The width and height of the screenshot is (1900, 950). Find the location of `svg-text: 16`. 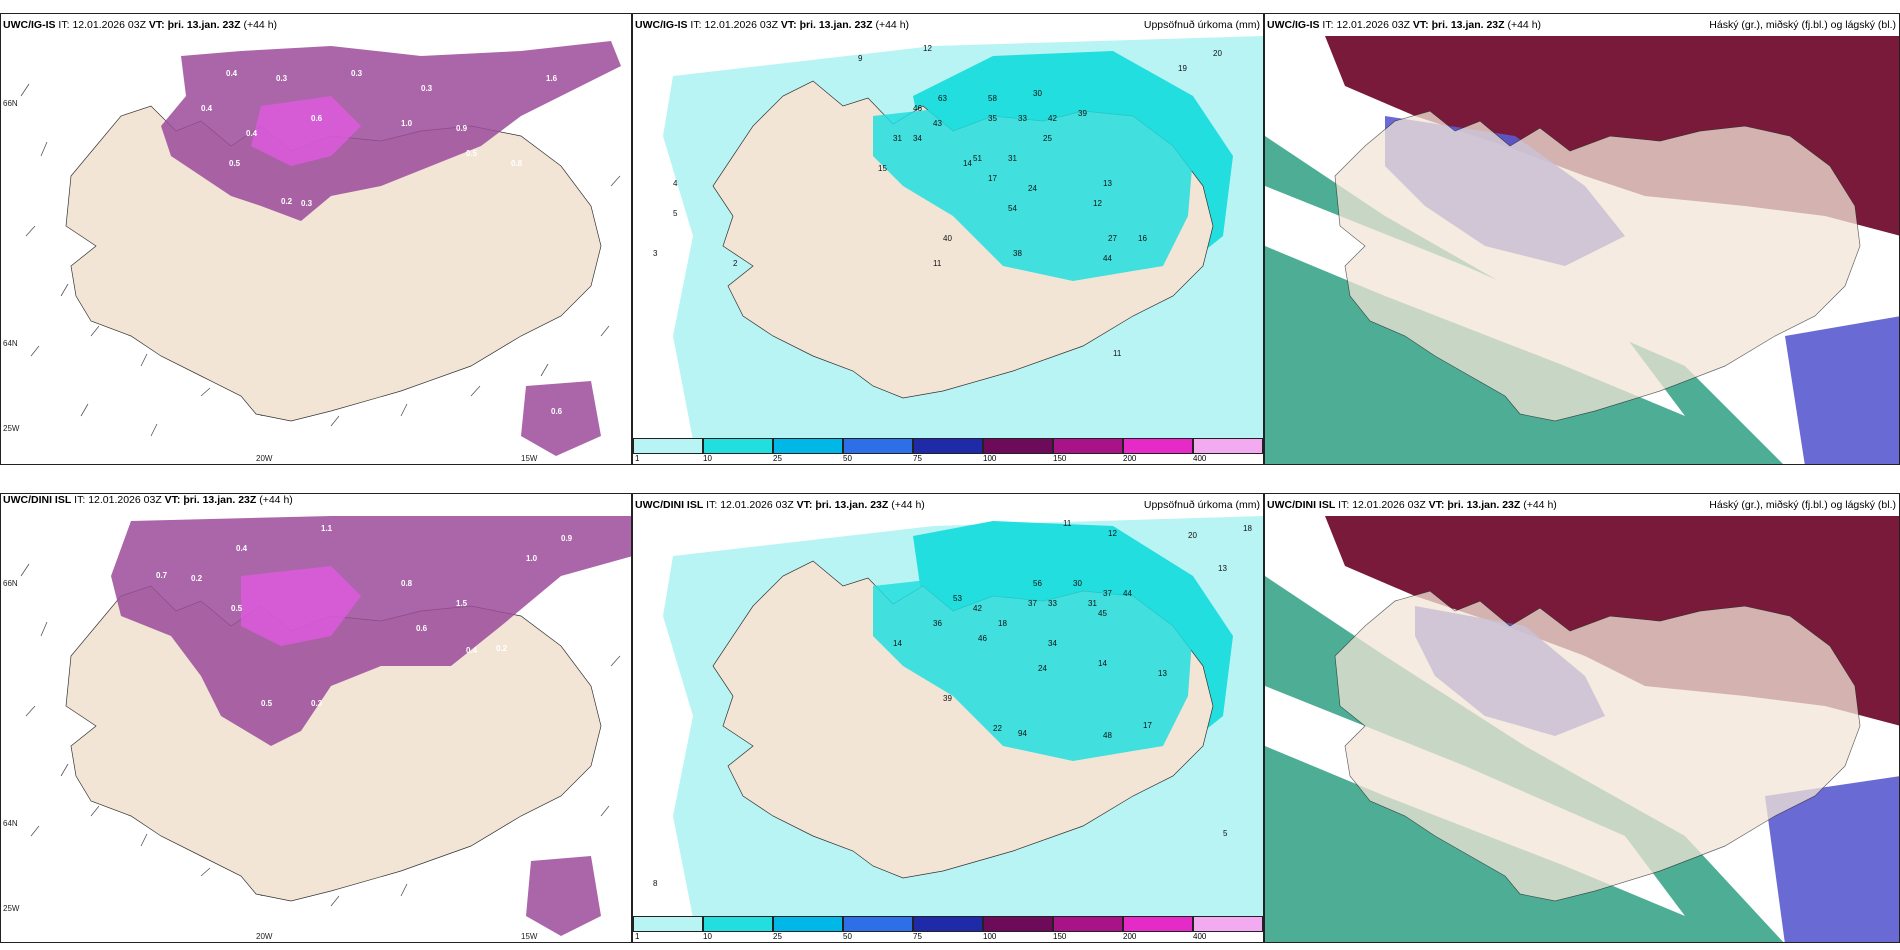

svg-text: 16 is located at coordinates (1142, 238).